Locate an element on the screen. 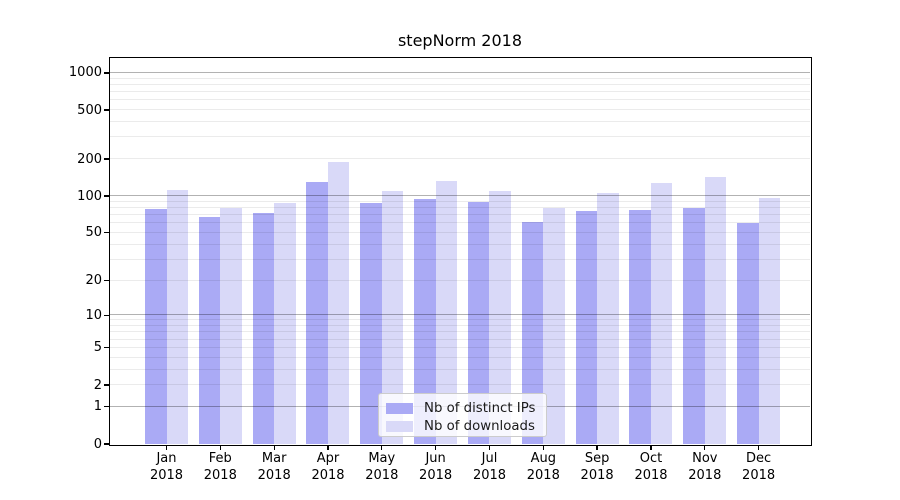 The width and height of the screenshot is (900, 500). x-tick-label-nov: Nov 2018 is located at coordinates (705, 467).